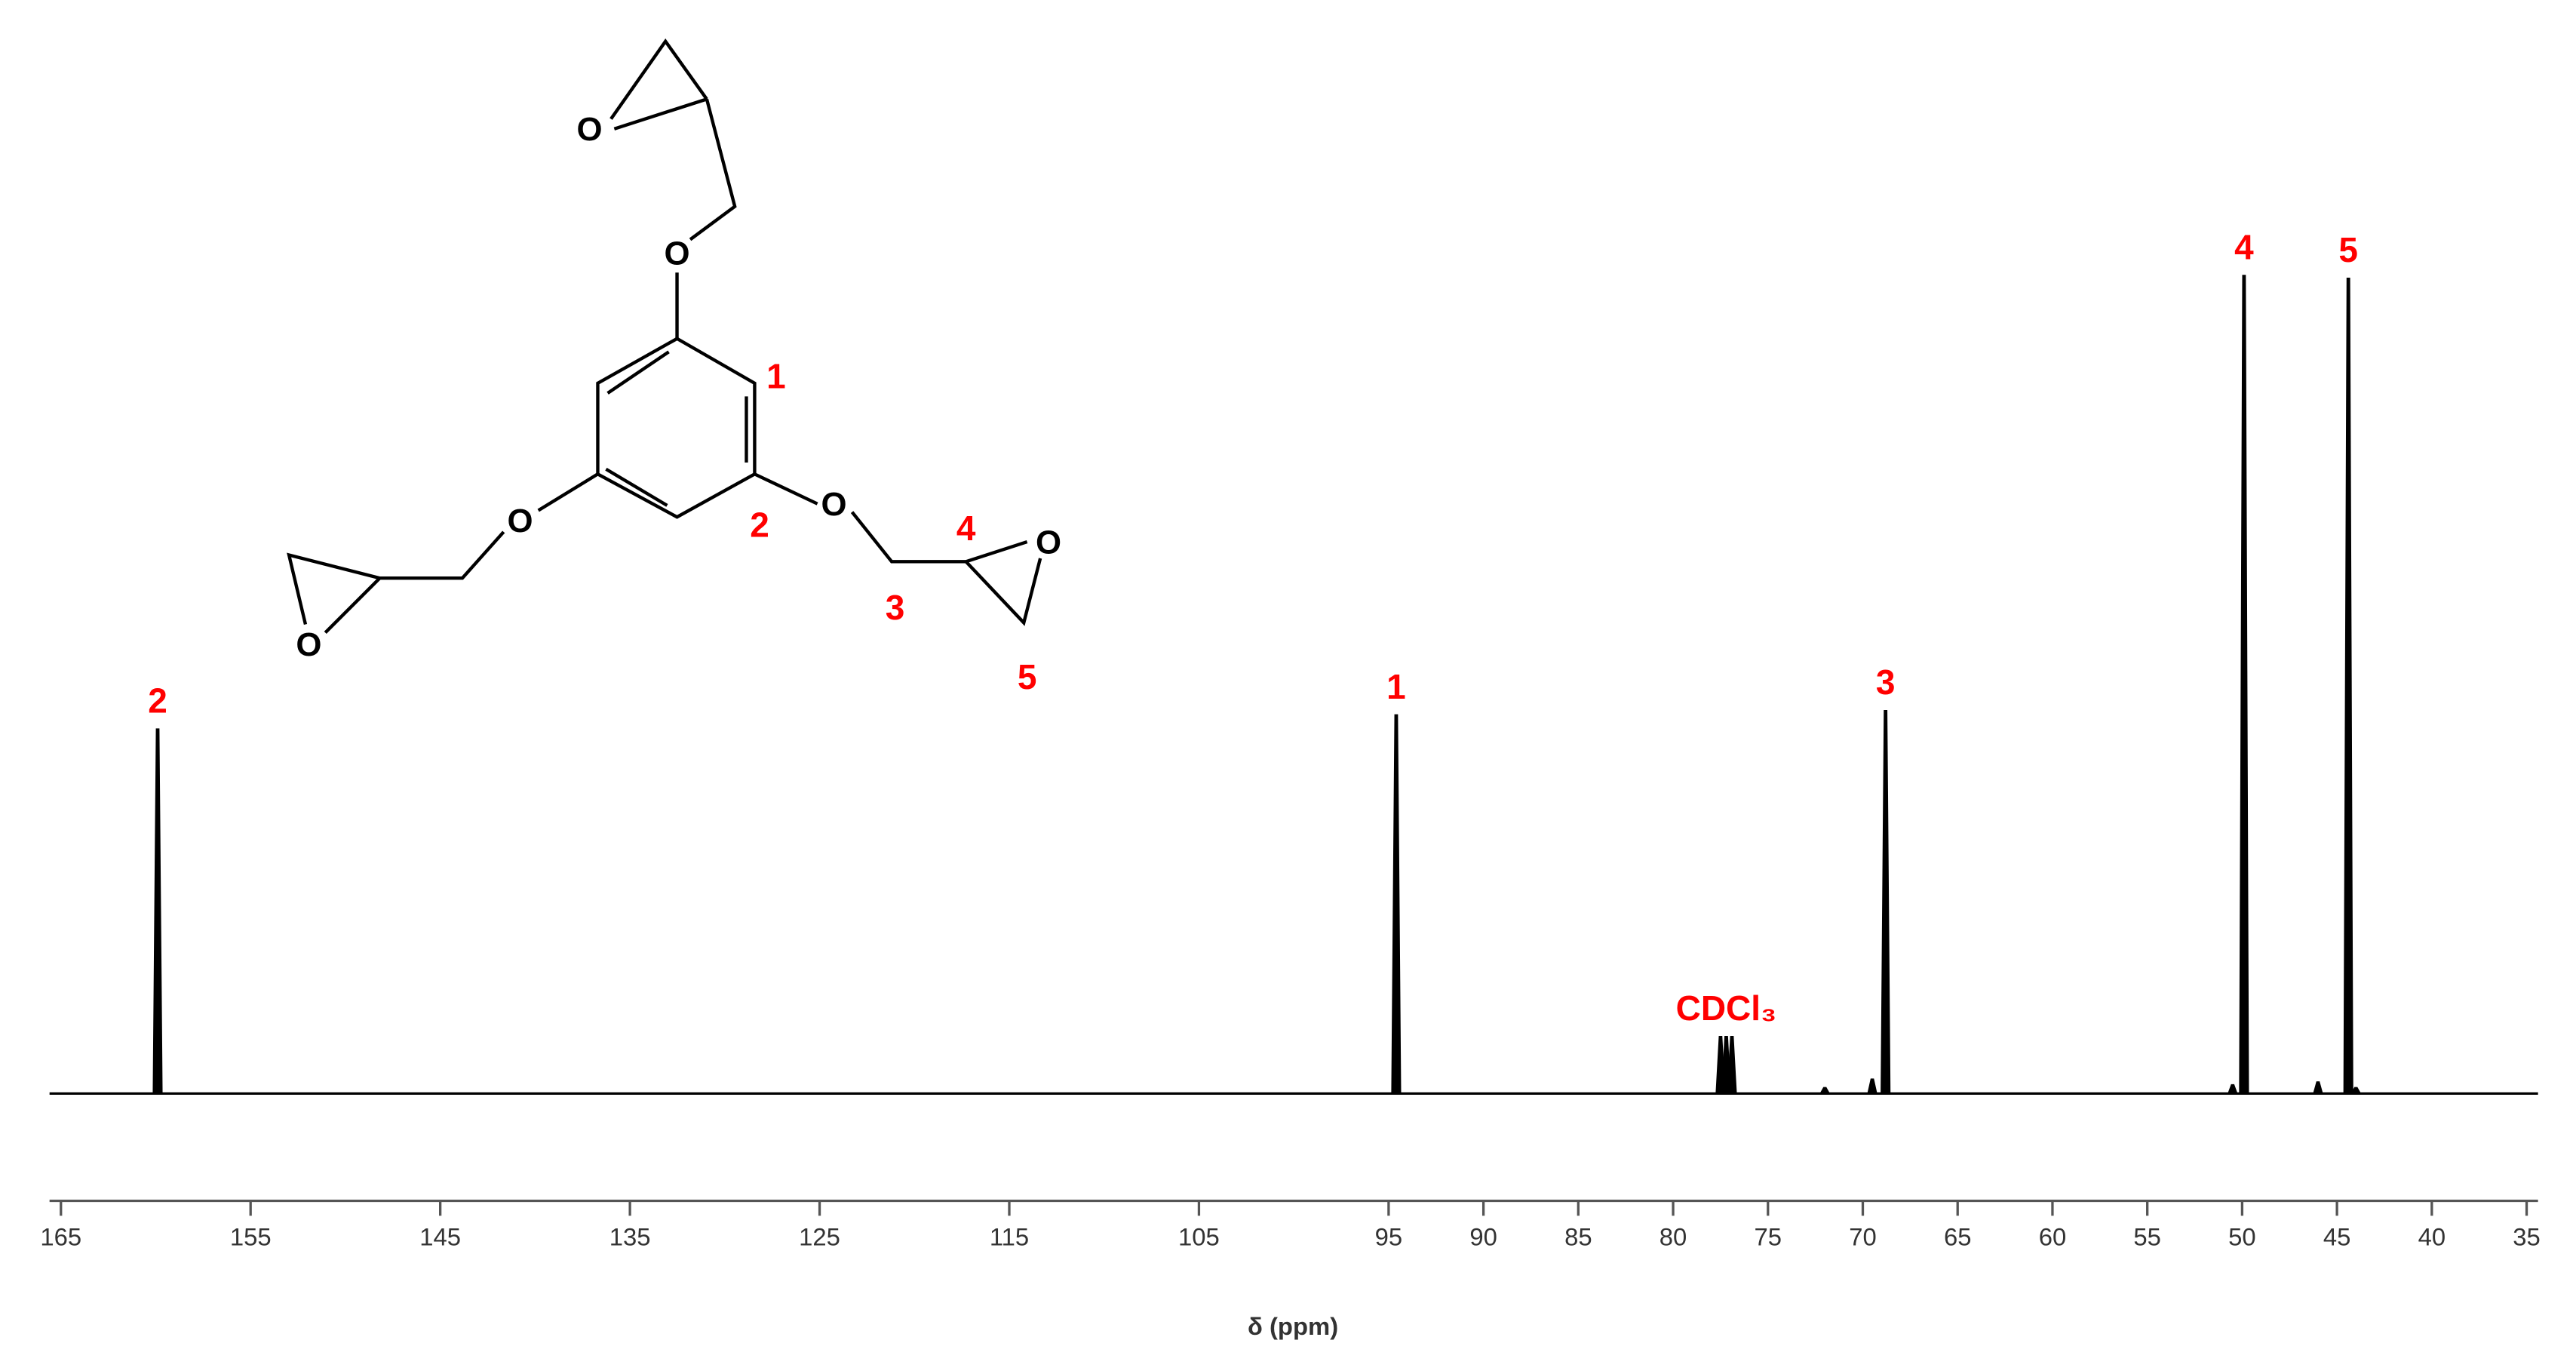 This screenshot has width=2576, height=1371. Describe the element at coordinates (1293, 1326) in the screenshot. I see `x-axis-label: δ (ppm)` at that location.